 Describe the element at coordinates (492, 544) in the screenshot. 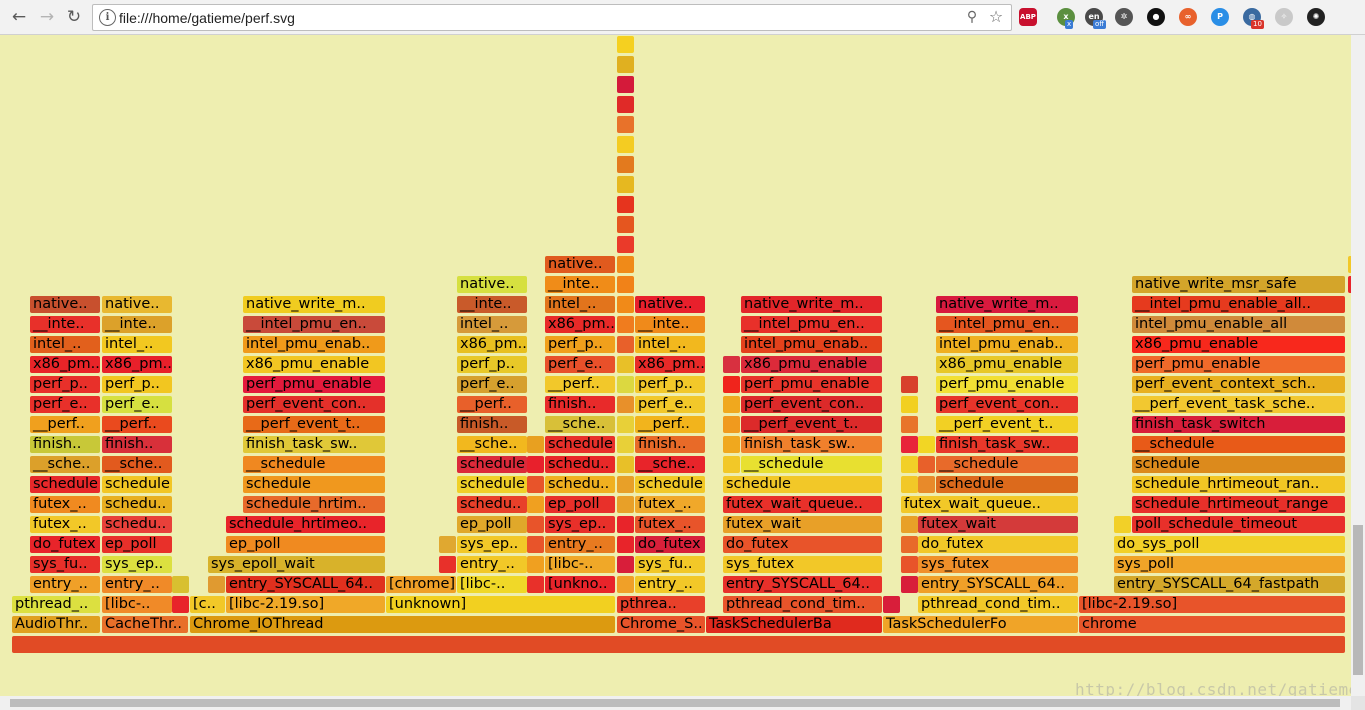

I see `flame-frame: sys_ep..` at that location.